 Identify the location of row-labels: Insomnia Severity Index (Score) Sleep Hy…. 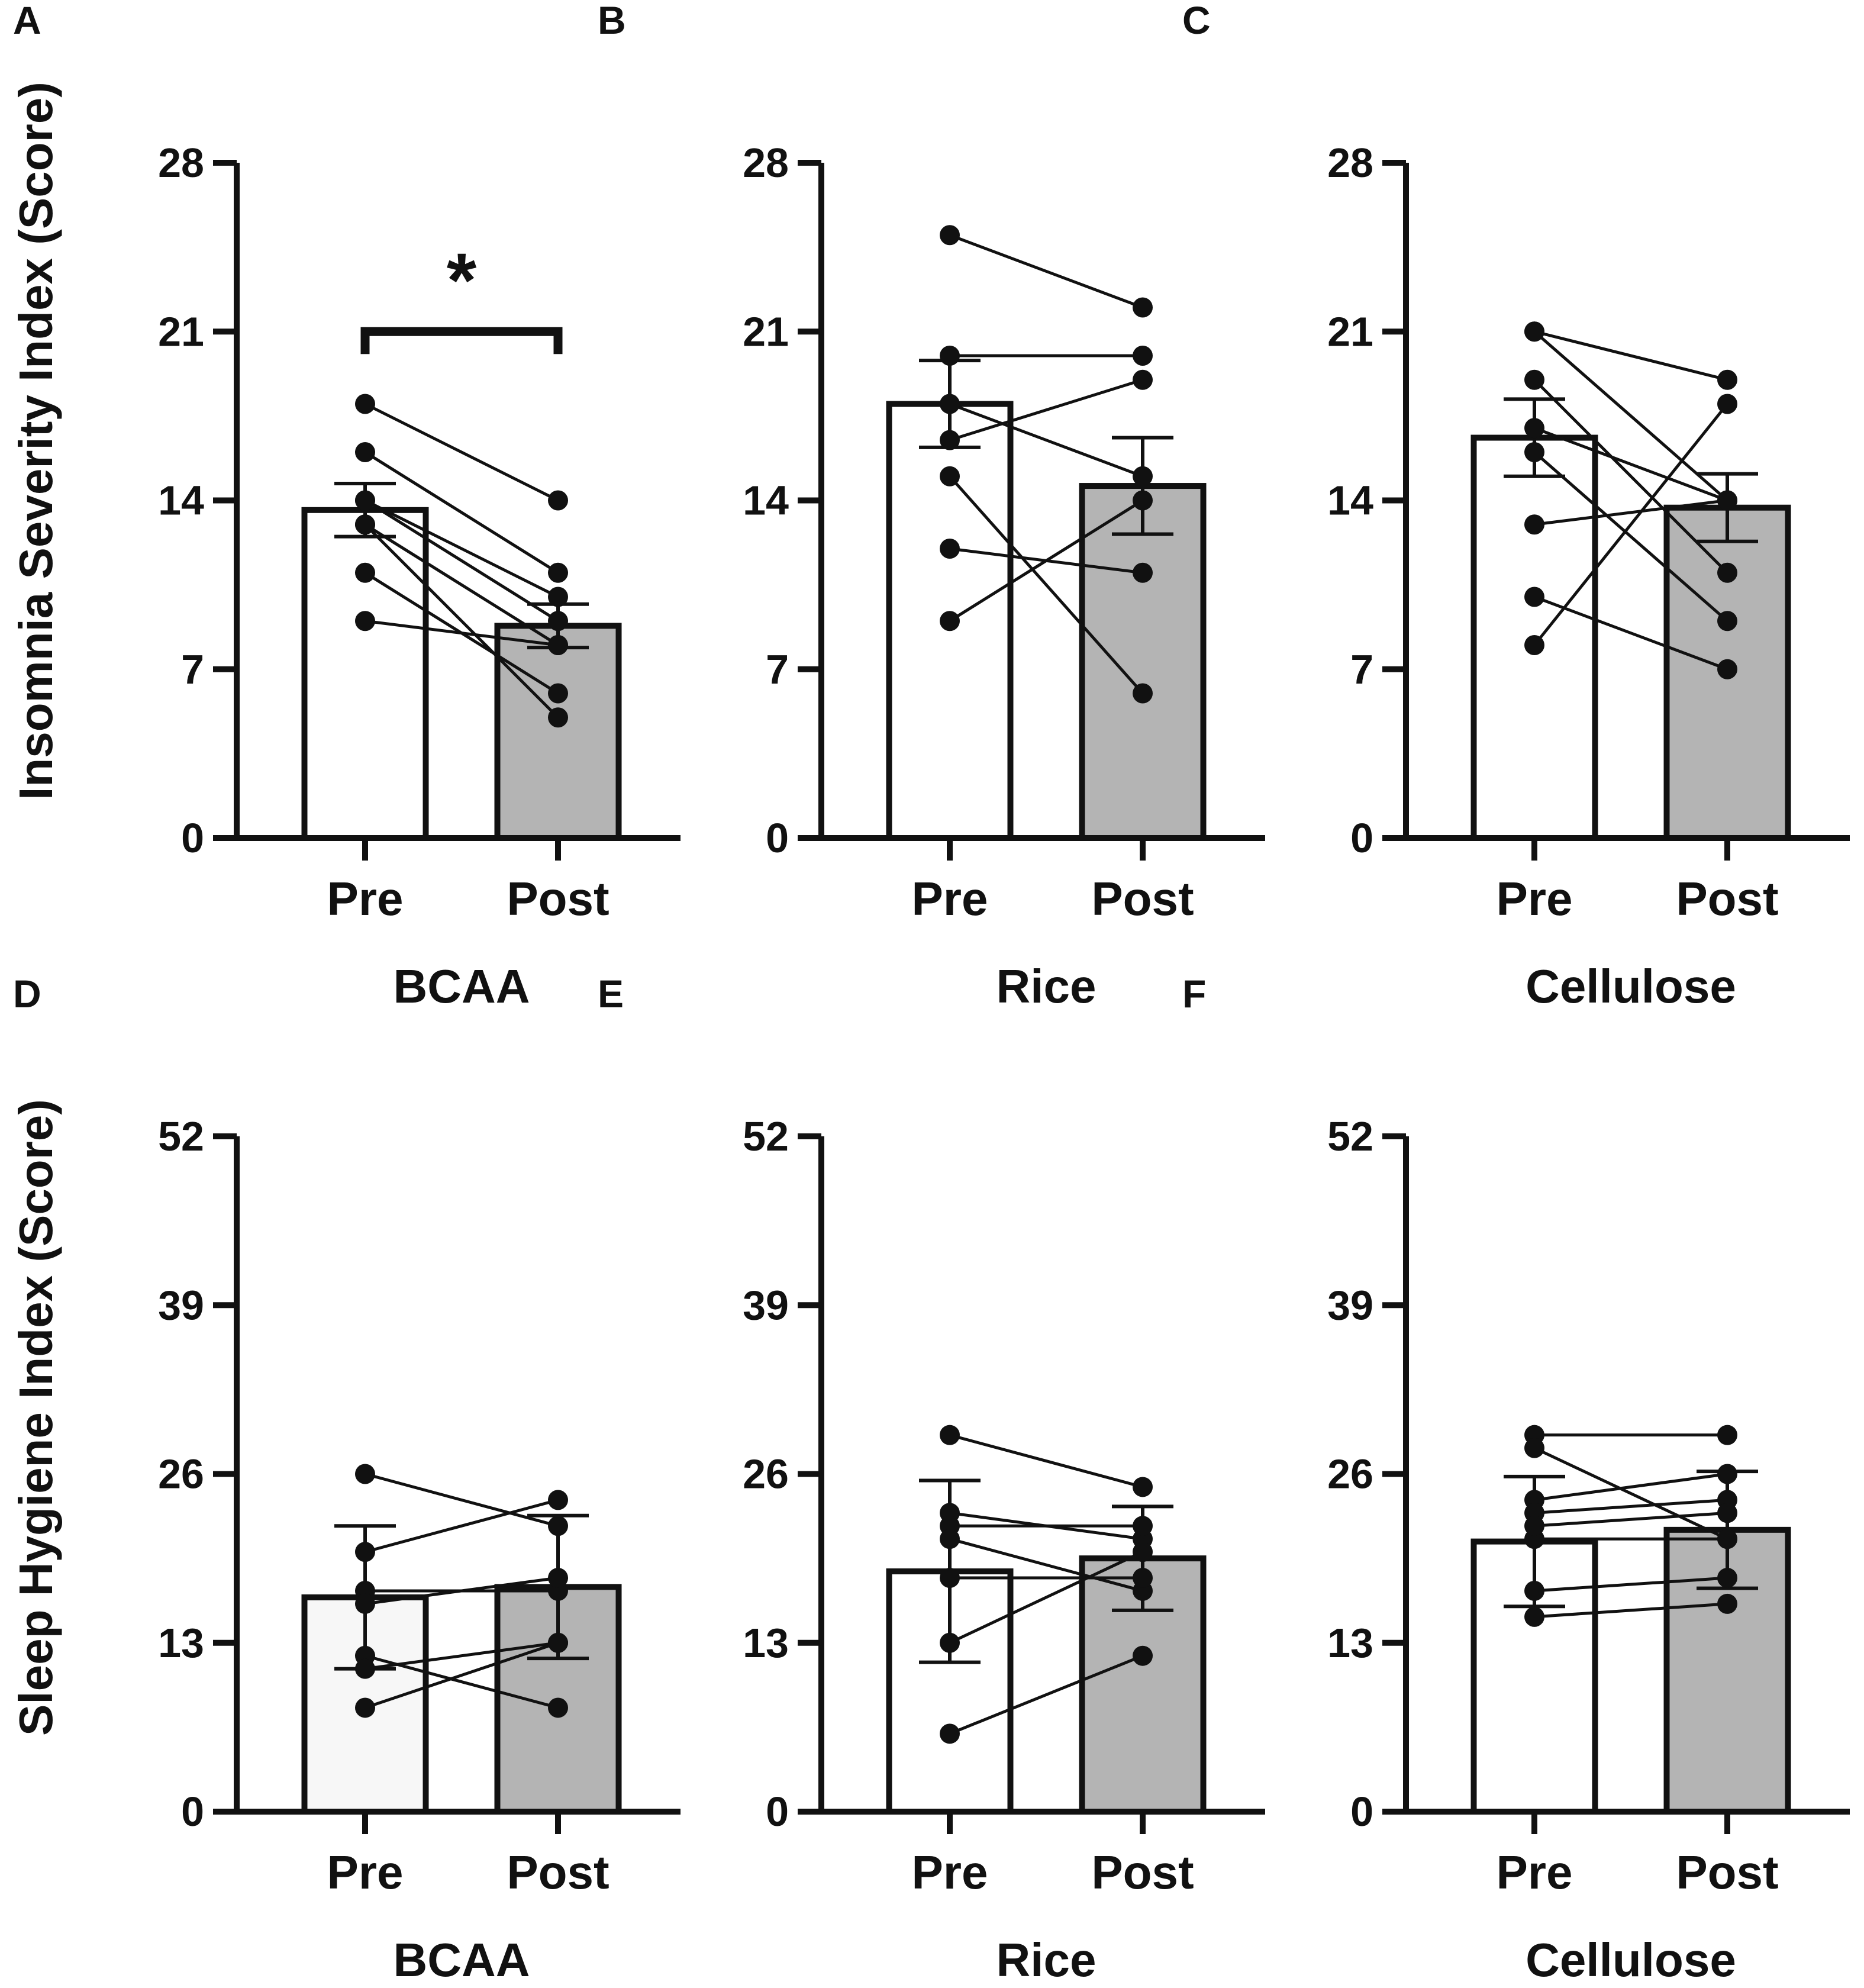
(35, 909).